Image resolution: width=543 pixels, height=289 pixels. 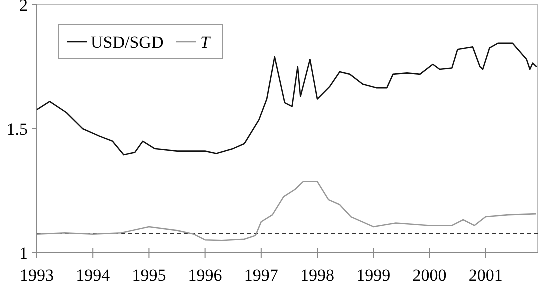 What do you see at coordinates (206, 42) in the screenshot?
I see `legend-label: T` at bounding box center [206, 42].